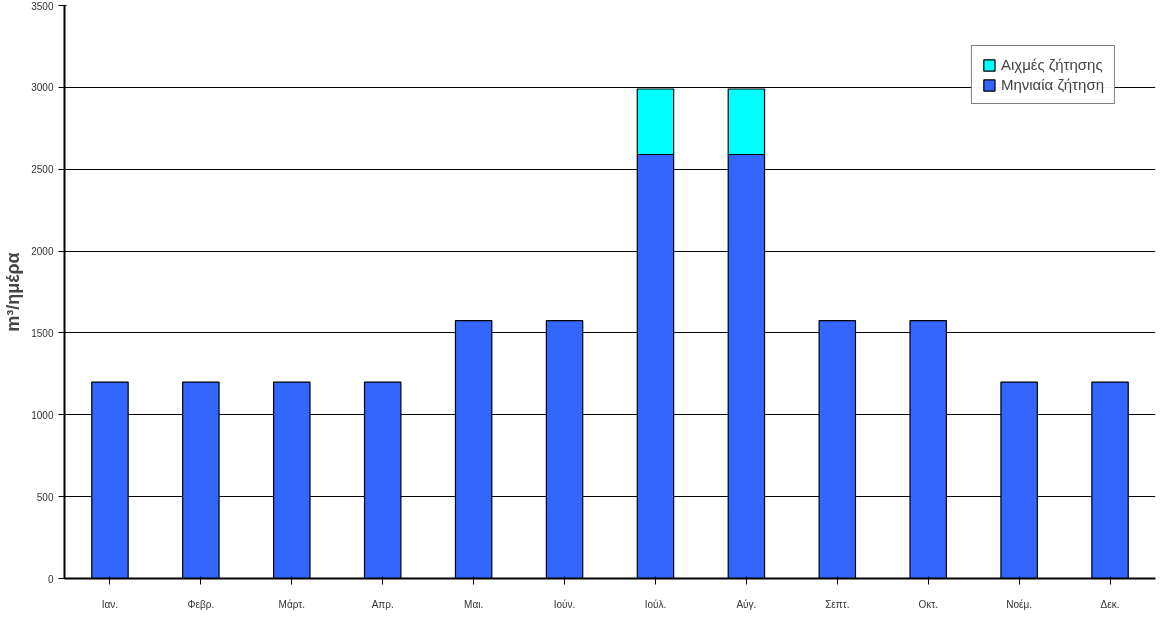  What do you see at coordinates (201, 604) in the screenshot?
I see `x-tick-label: Φεβρ.` at bounding box center [201, 604].